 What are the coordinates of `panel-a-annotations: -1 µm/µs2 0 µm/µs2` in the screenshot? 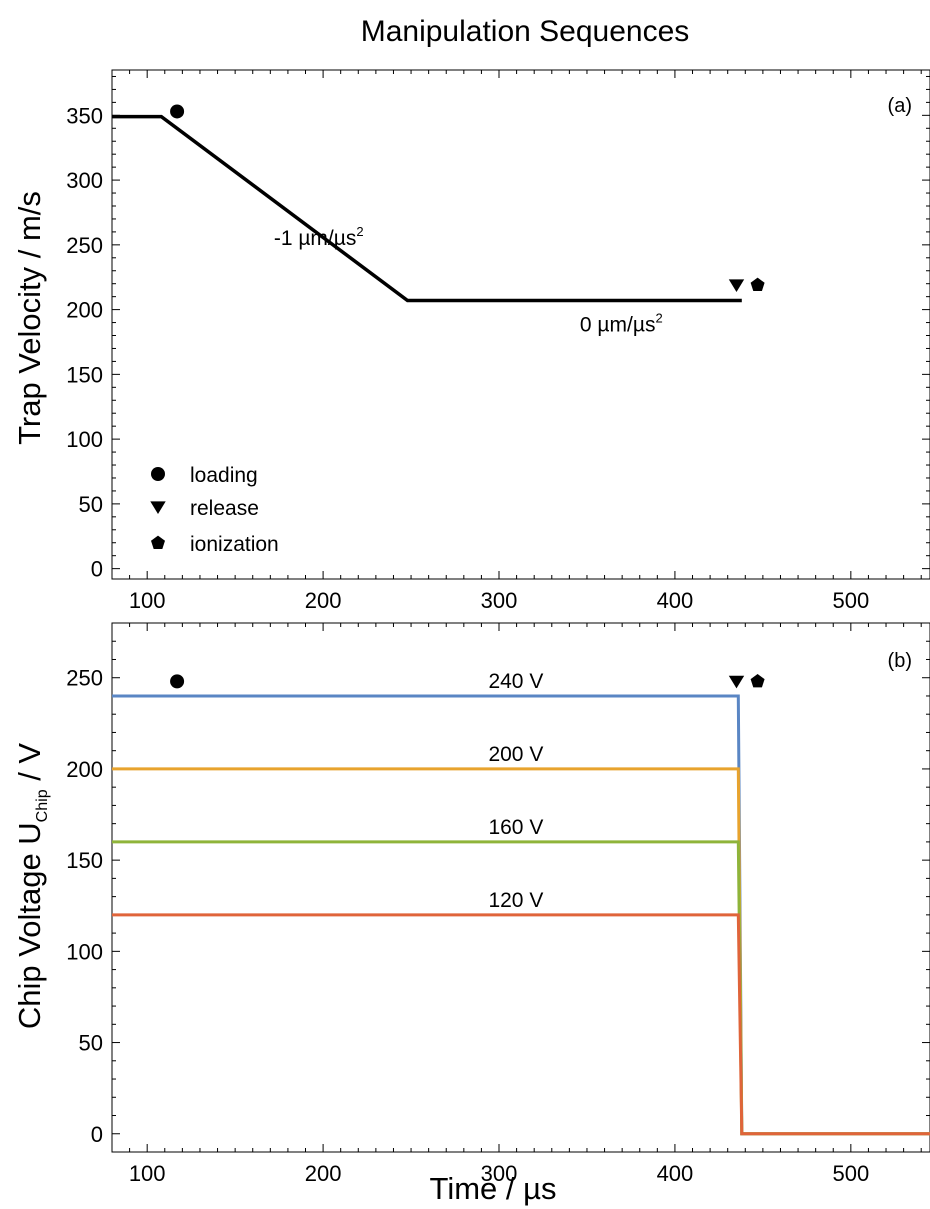 It's located at (468, 280).